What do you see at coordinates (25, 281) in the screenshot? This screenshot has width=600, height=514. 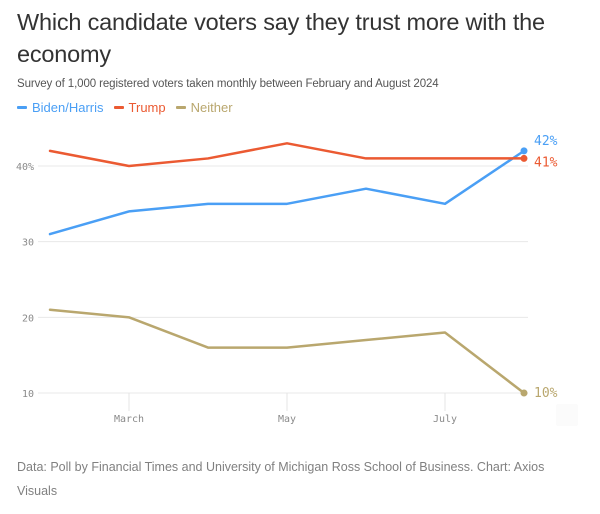 I see `y-axis-ticks: 10 20 30 40%` at bounding box center [25, 281].